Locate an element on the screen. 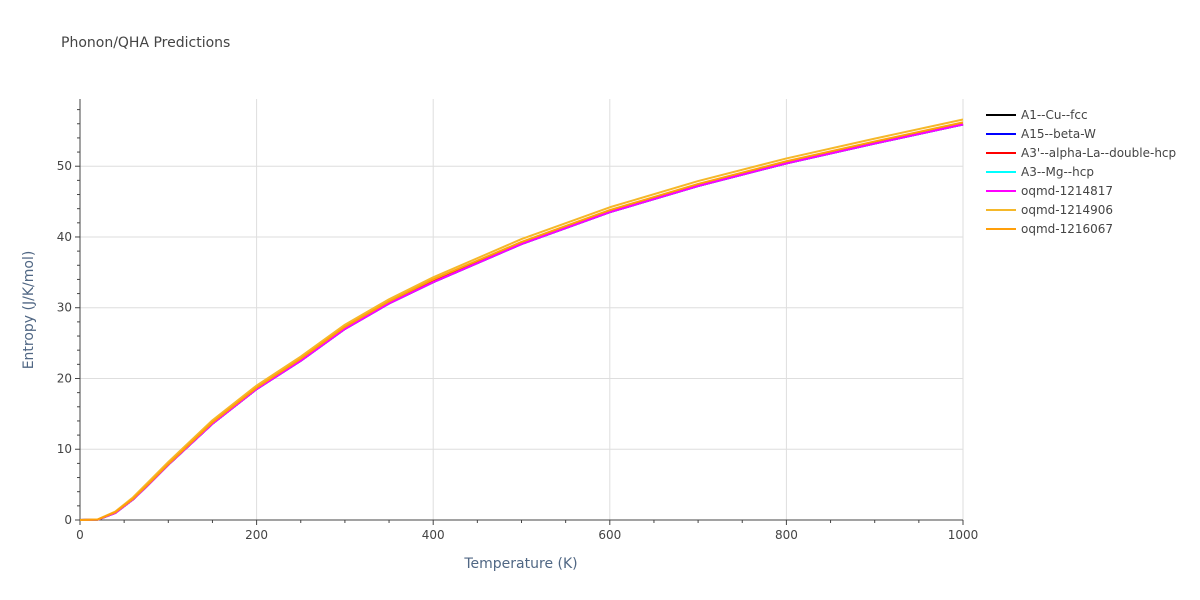 The width and height of the screenshot is (1200, 600). legend-item: oqmd-1214817 is located at coordinates (1049, 191).